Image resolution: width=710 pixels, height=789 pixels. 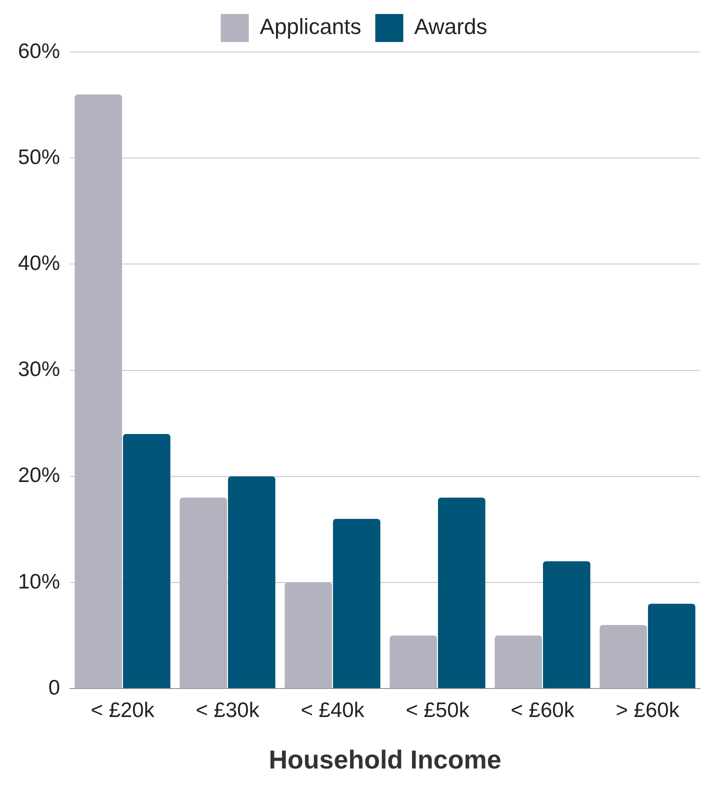 I want to click on x-tick-label: < £40k, so click(x=332, y=710).